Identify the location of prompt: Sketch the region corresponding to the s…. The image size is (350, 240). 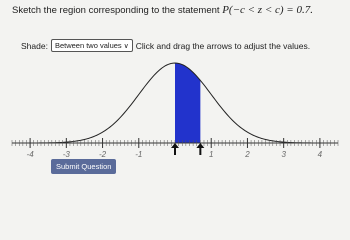
(162, 10).